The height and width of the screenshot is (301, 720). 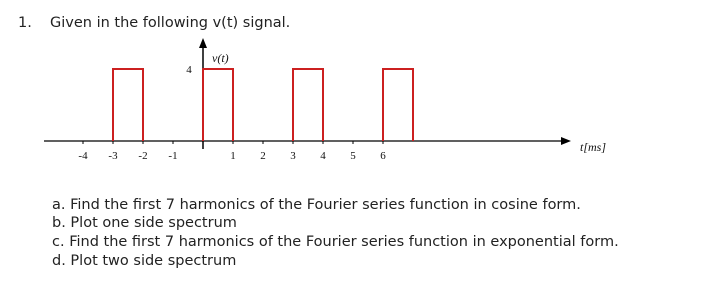 What do you see at coordinates (323, 156) in the screenshot?
I see `x-tick-label: 4` at bounding box center [323, 156].